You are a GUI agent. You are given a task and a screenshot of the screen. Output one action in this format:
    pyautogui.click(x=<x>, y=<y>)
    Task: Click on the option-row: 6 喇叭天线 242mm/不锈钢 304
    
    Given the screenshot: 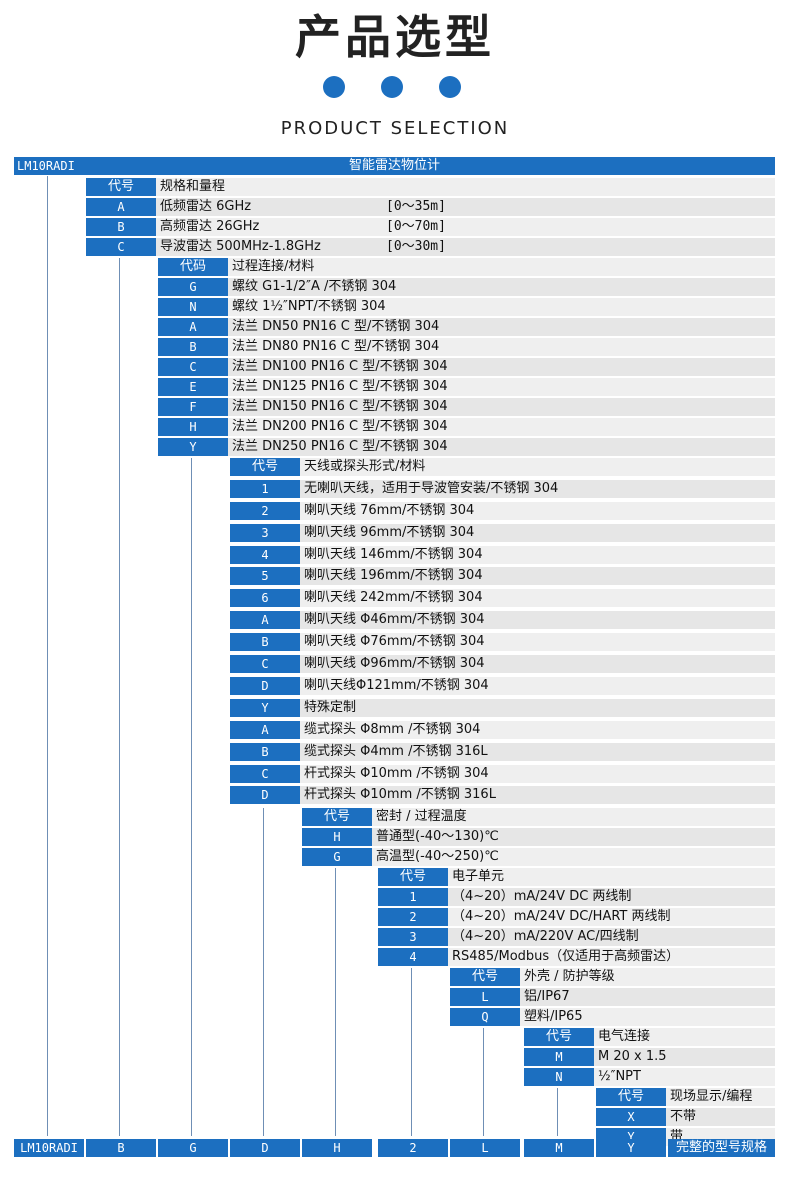 What is the action you would take?
    pyautogui.click(x=502, y=598)
    